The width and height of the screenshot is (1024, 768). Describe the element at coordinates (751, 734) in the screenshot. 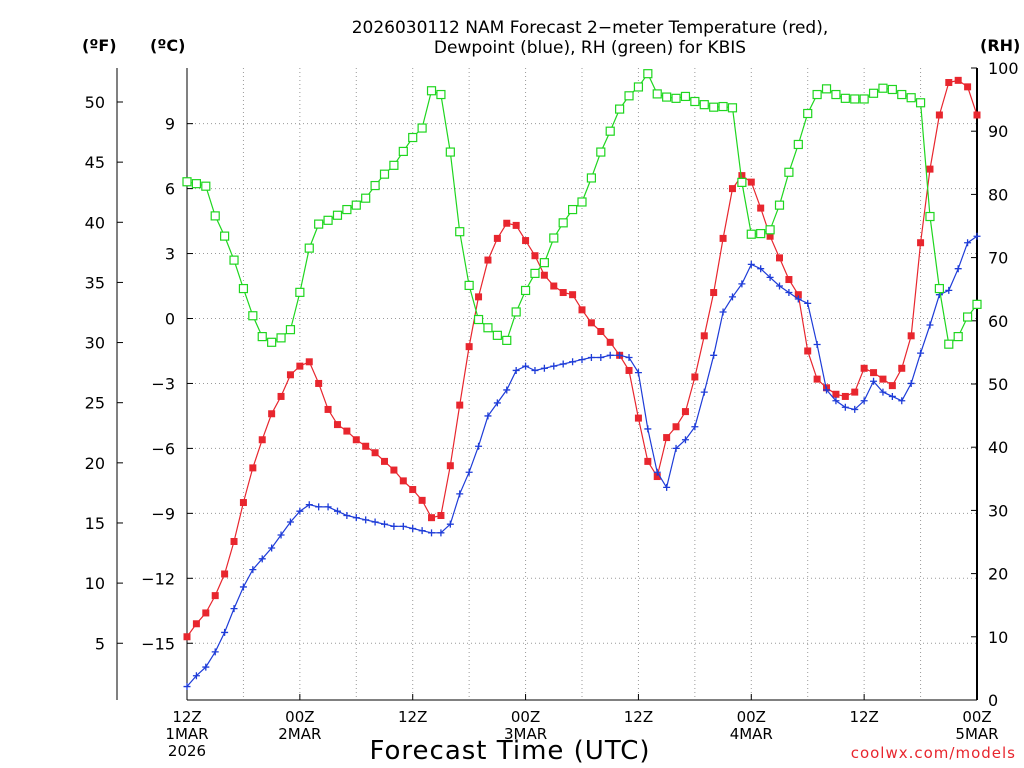

I see `x-tick-label: 4MAR` at that location.